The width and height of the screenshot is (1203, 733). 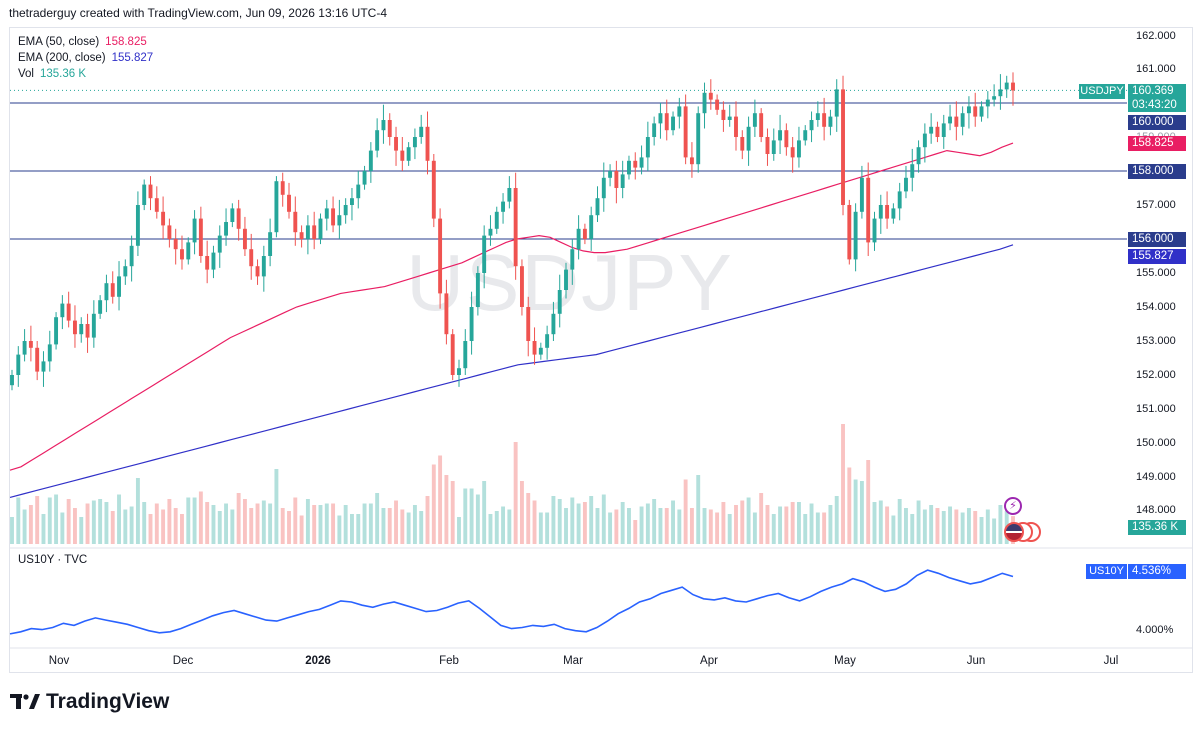 What do you see at coordinates (1023, 532) in the screenshot?
I see `economic-events-icon` at bounding box center [1023, 532].